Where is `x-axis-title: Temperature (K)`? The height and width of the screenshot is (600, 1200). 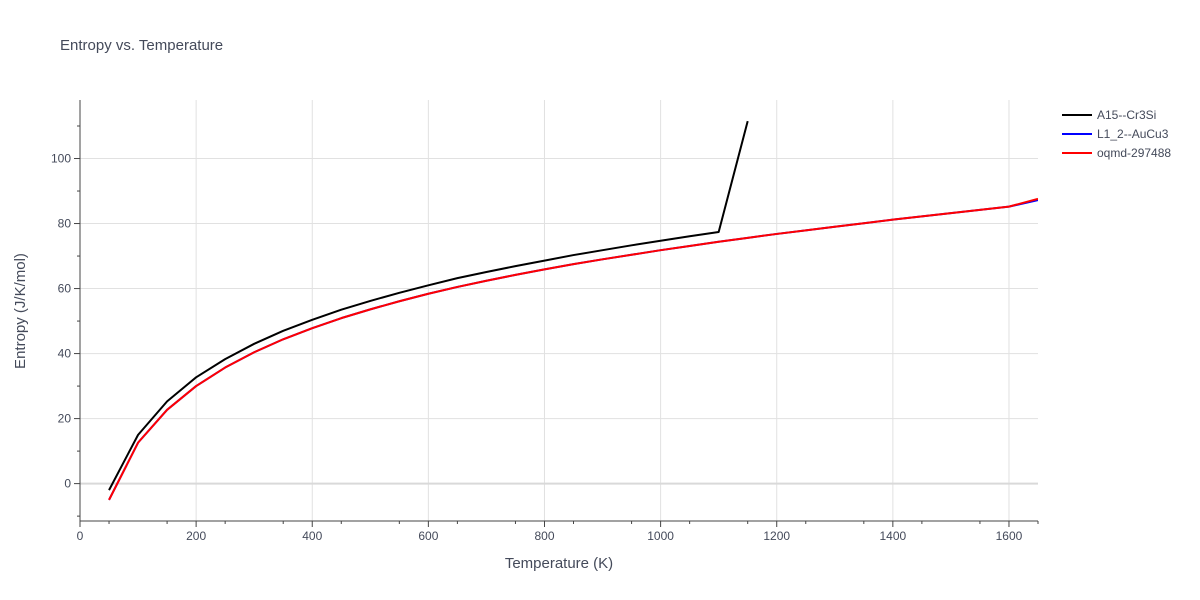 x-axis-title: Temperature (K) is located at coordinates (559, 563).